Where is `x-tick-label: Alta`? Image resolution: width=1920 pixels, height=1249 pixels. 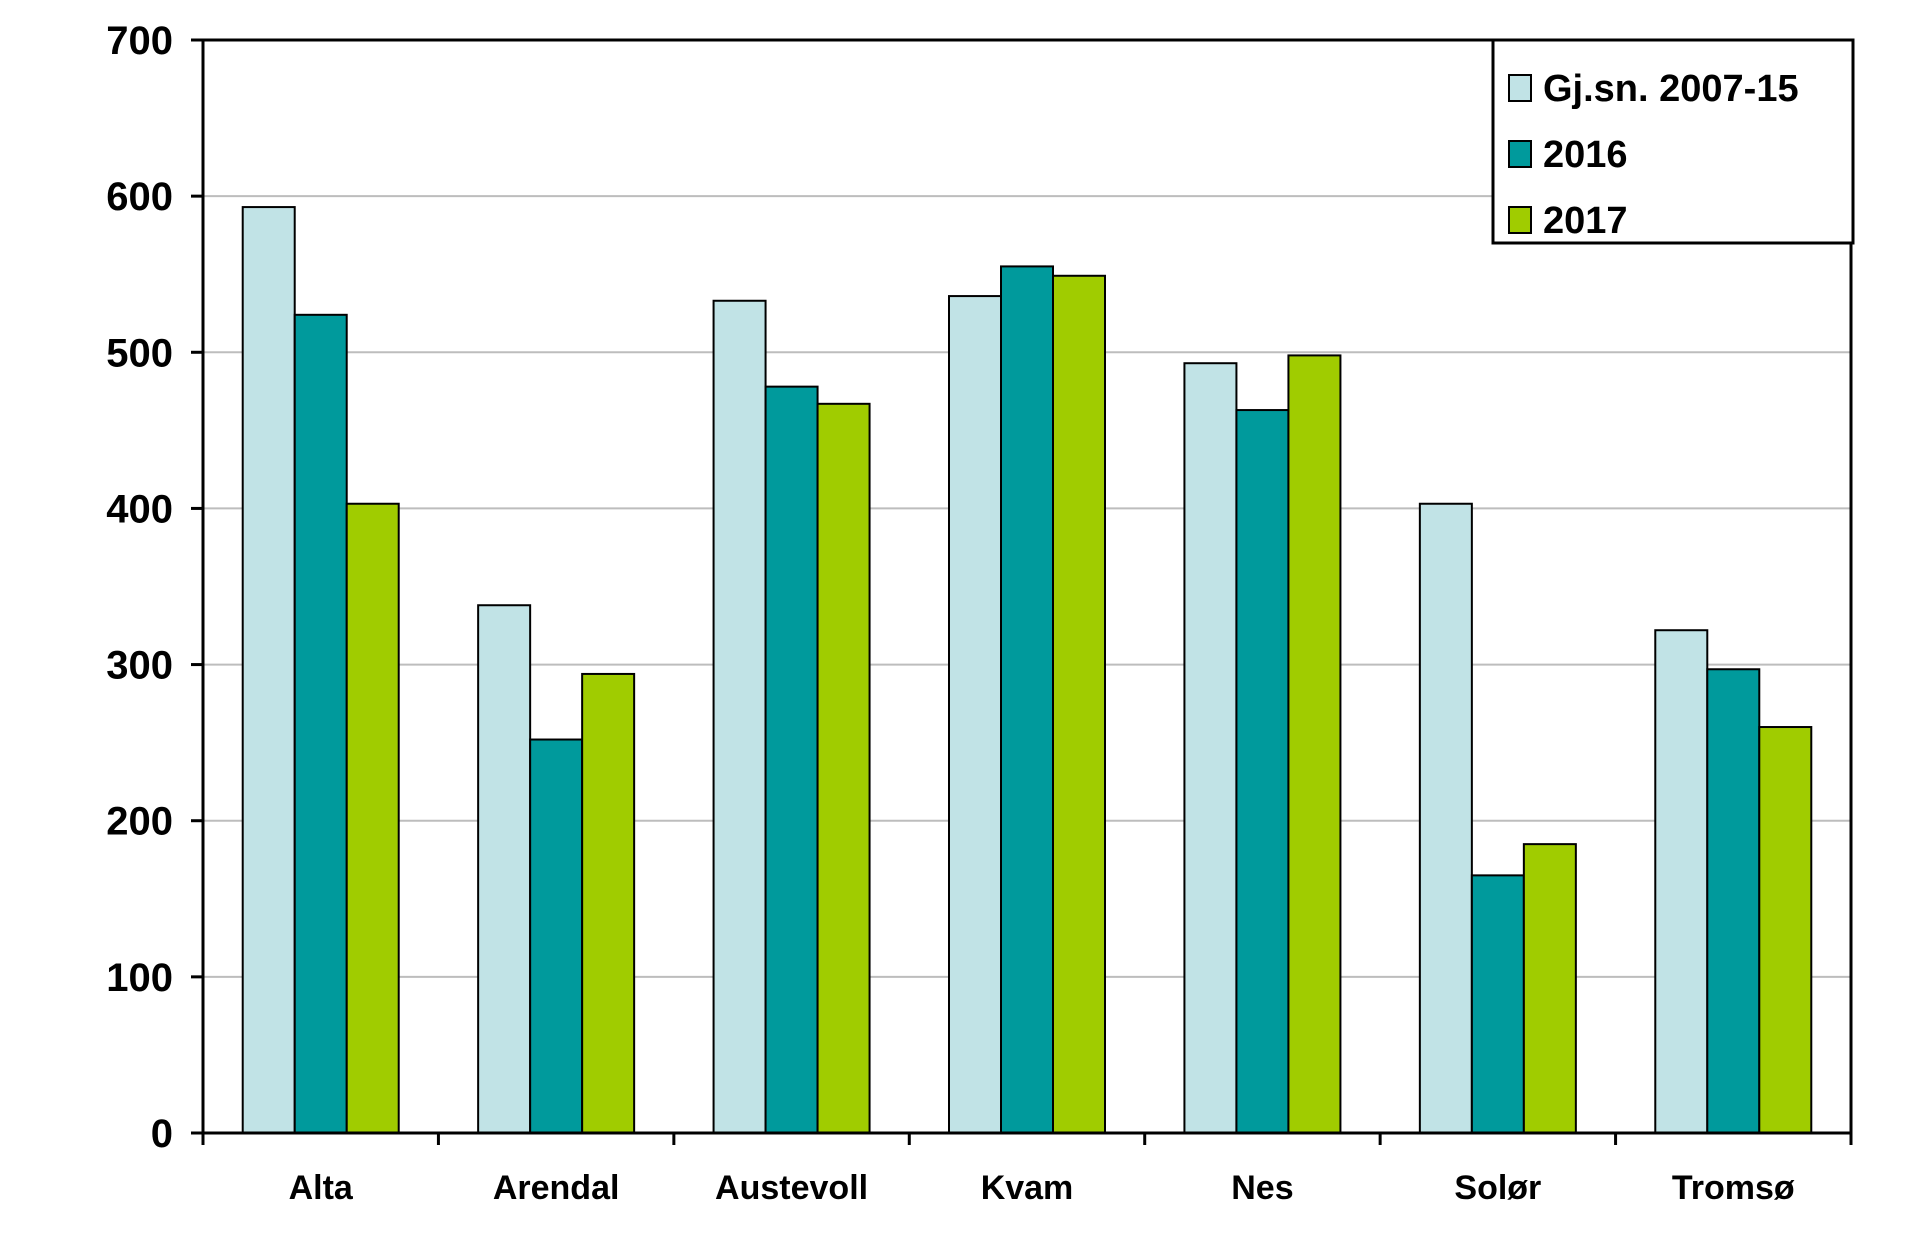
x-tick-label: Alta is located at coordinates (321, 1188).